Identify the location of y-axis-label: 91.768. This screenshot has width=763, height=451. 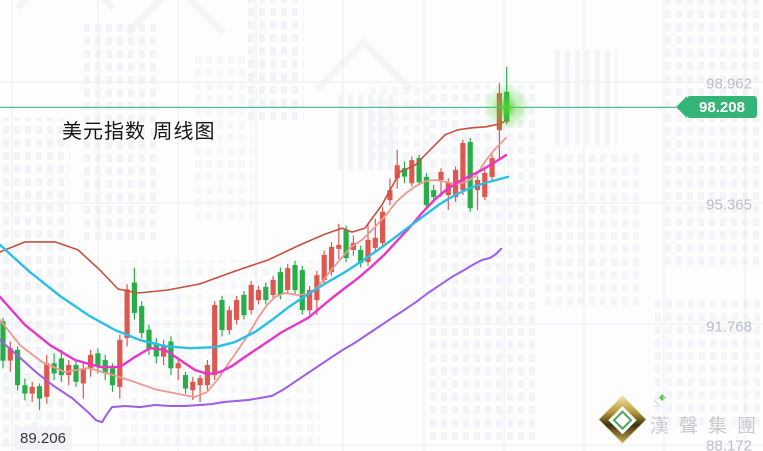
(729, 327).